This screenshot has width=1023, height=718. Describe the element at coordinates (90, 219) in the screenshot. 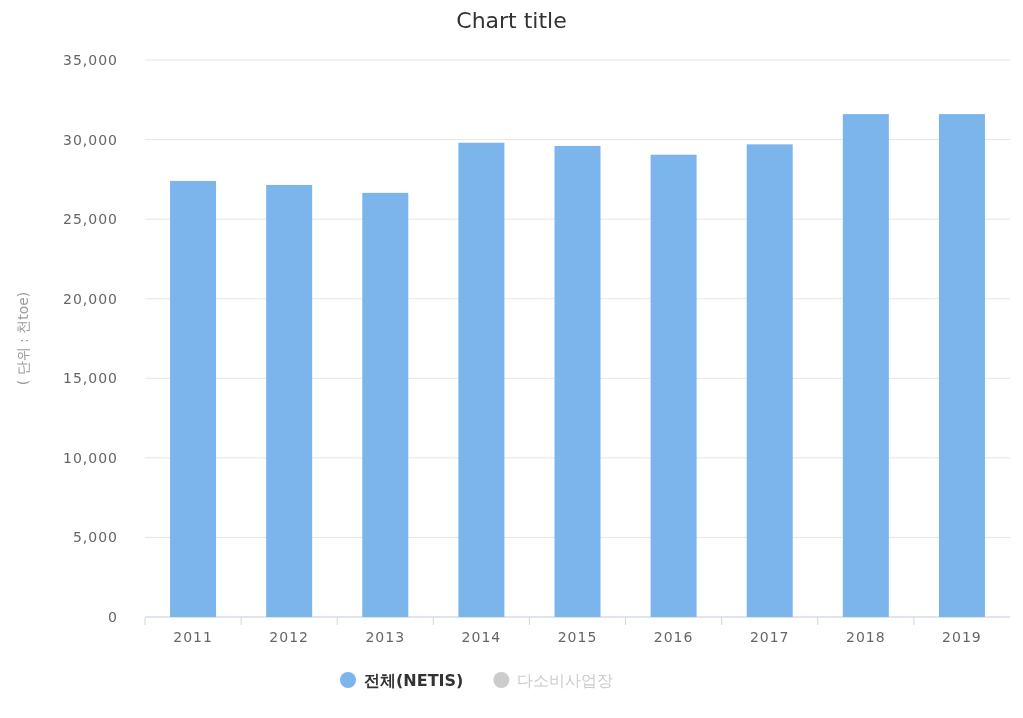

I see `ytick: 25,000` at that location.